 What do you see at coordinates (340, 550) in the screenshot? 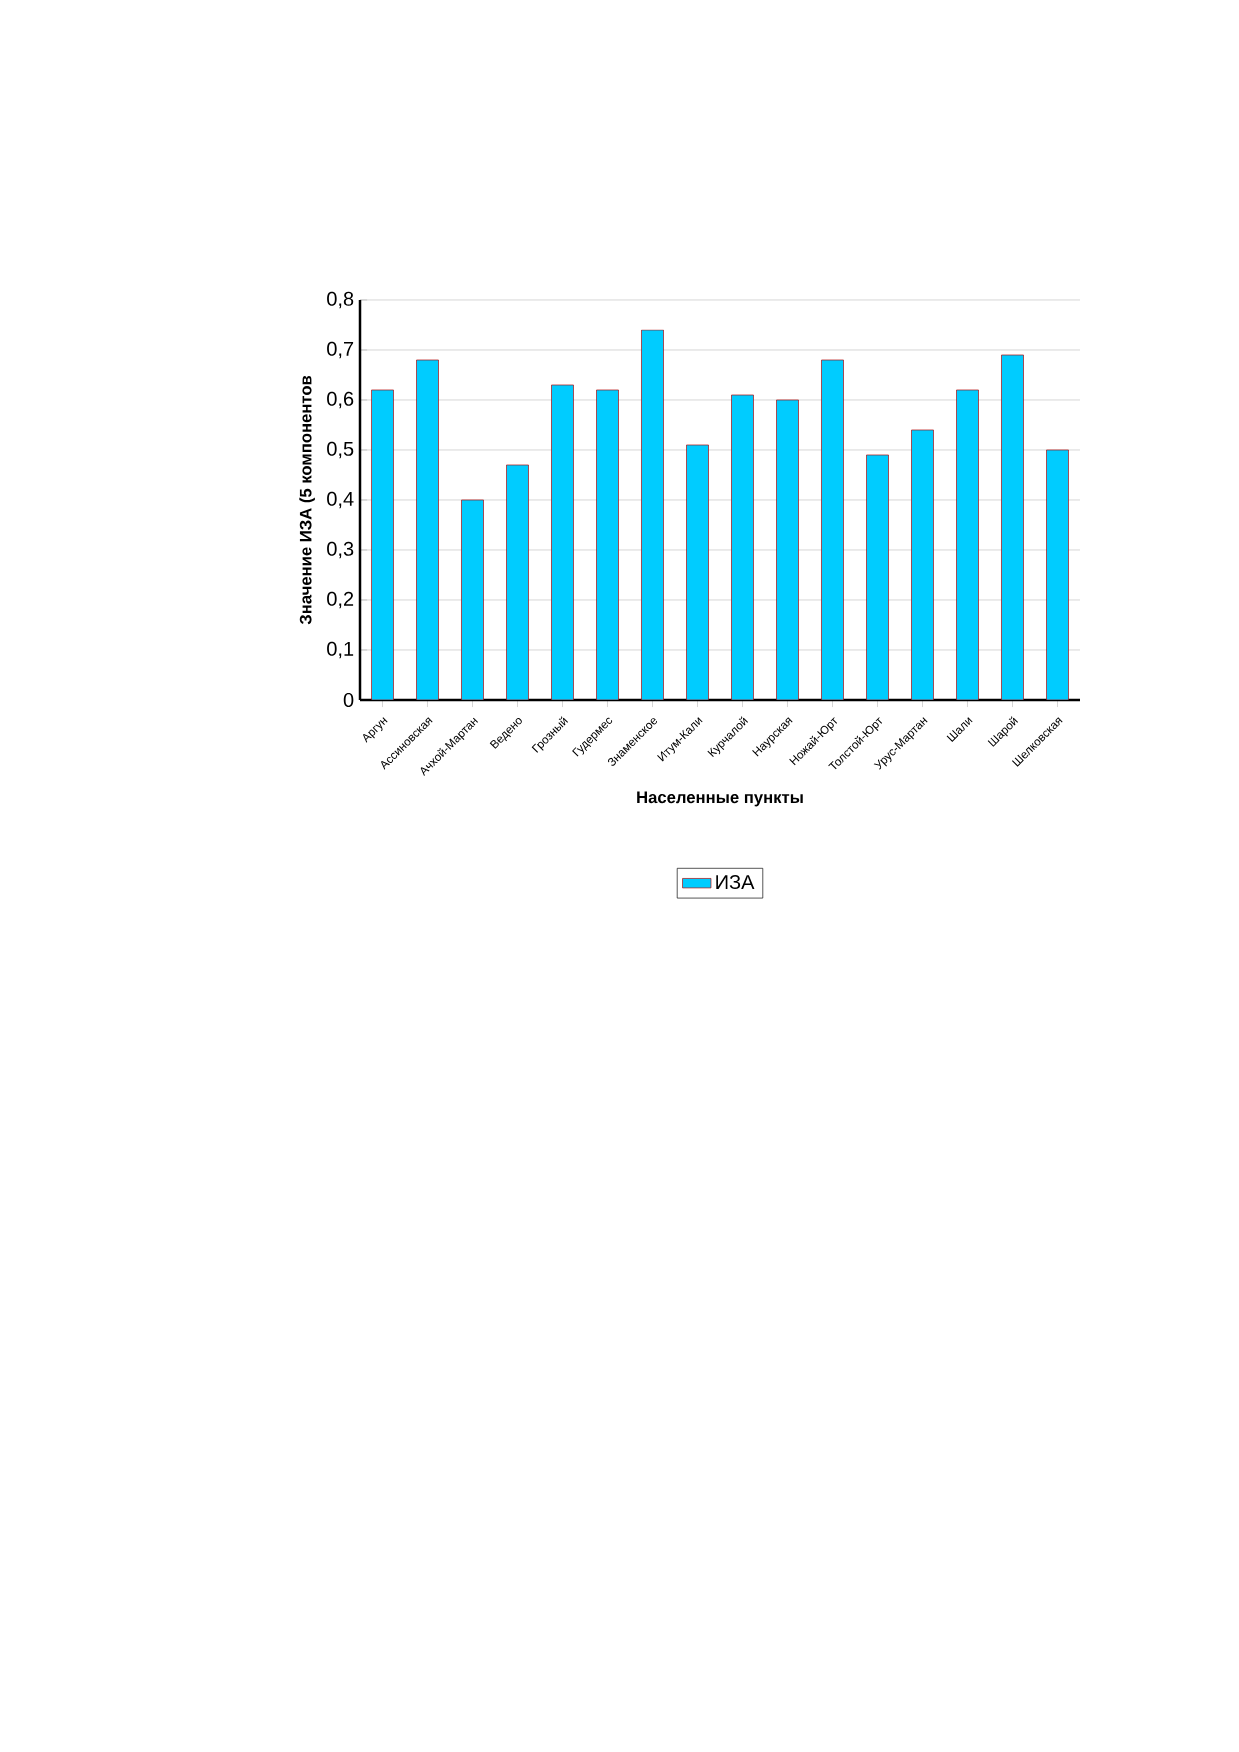
I see `y-tick-label: 0,3` at bounding box center [340, 550].